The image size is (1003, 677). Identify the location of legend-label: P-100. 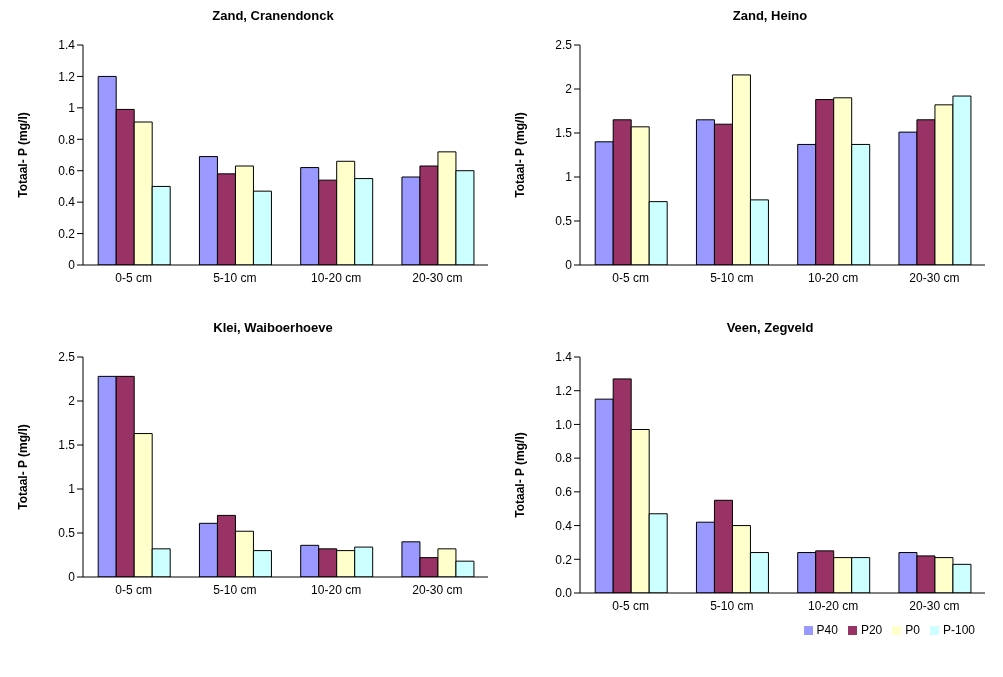
(958, 630).